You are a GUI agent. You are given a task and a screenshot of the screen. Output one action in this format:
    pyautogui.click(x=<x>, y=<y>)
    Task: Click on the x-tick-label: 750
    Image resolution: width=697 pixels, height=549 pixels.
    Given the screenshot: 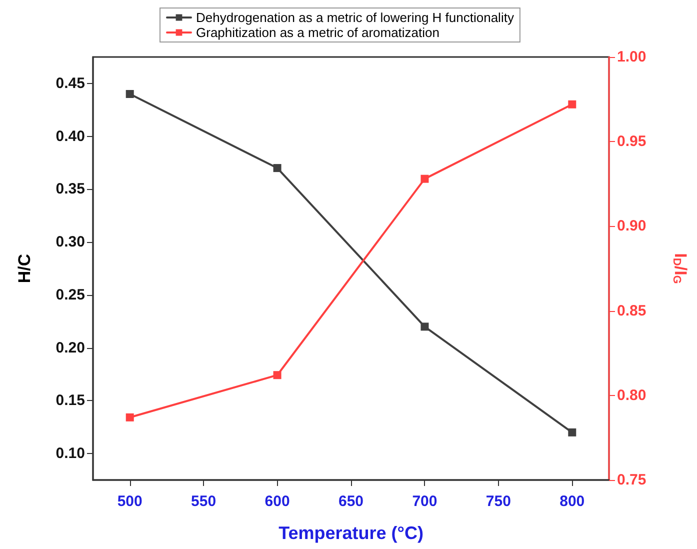 What is the action you would take?
    pyautogui.click(x=498, y=501)
    